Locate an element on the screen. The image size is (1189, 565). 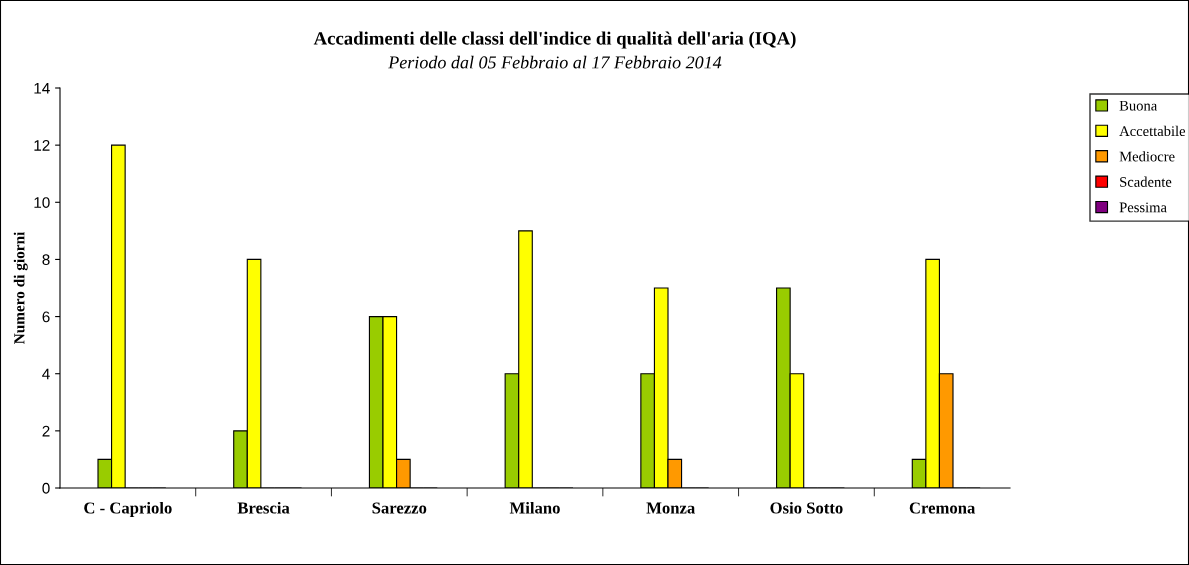
legend-label: Scadente is located at coordinates (1146, 181).